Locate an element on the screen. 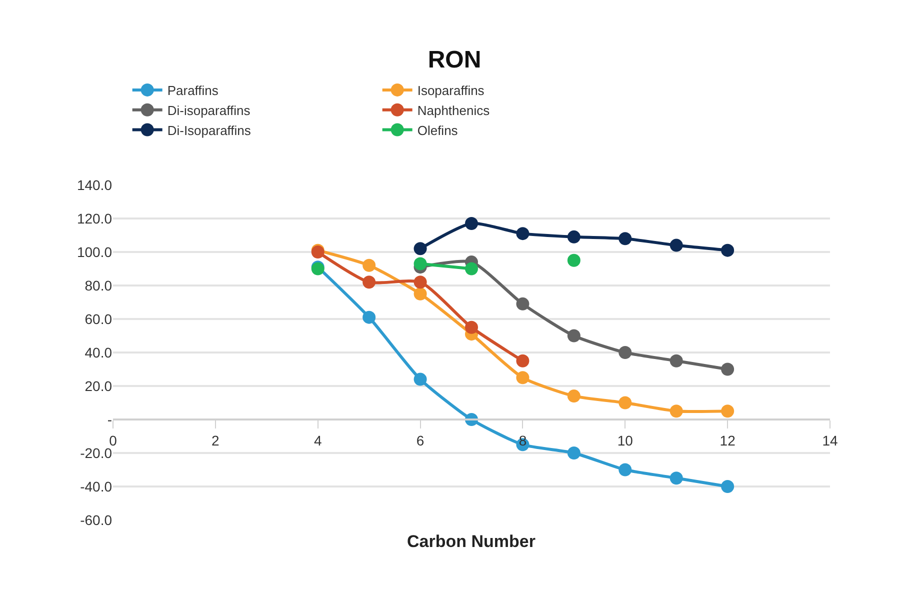 The height and width of the screenshot is (589, 909). y-tick-label: 120.0 is located at coordinates (94, 218).